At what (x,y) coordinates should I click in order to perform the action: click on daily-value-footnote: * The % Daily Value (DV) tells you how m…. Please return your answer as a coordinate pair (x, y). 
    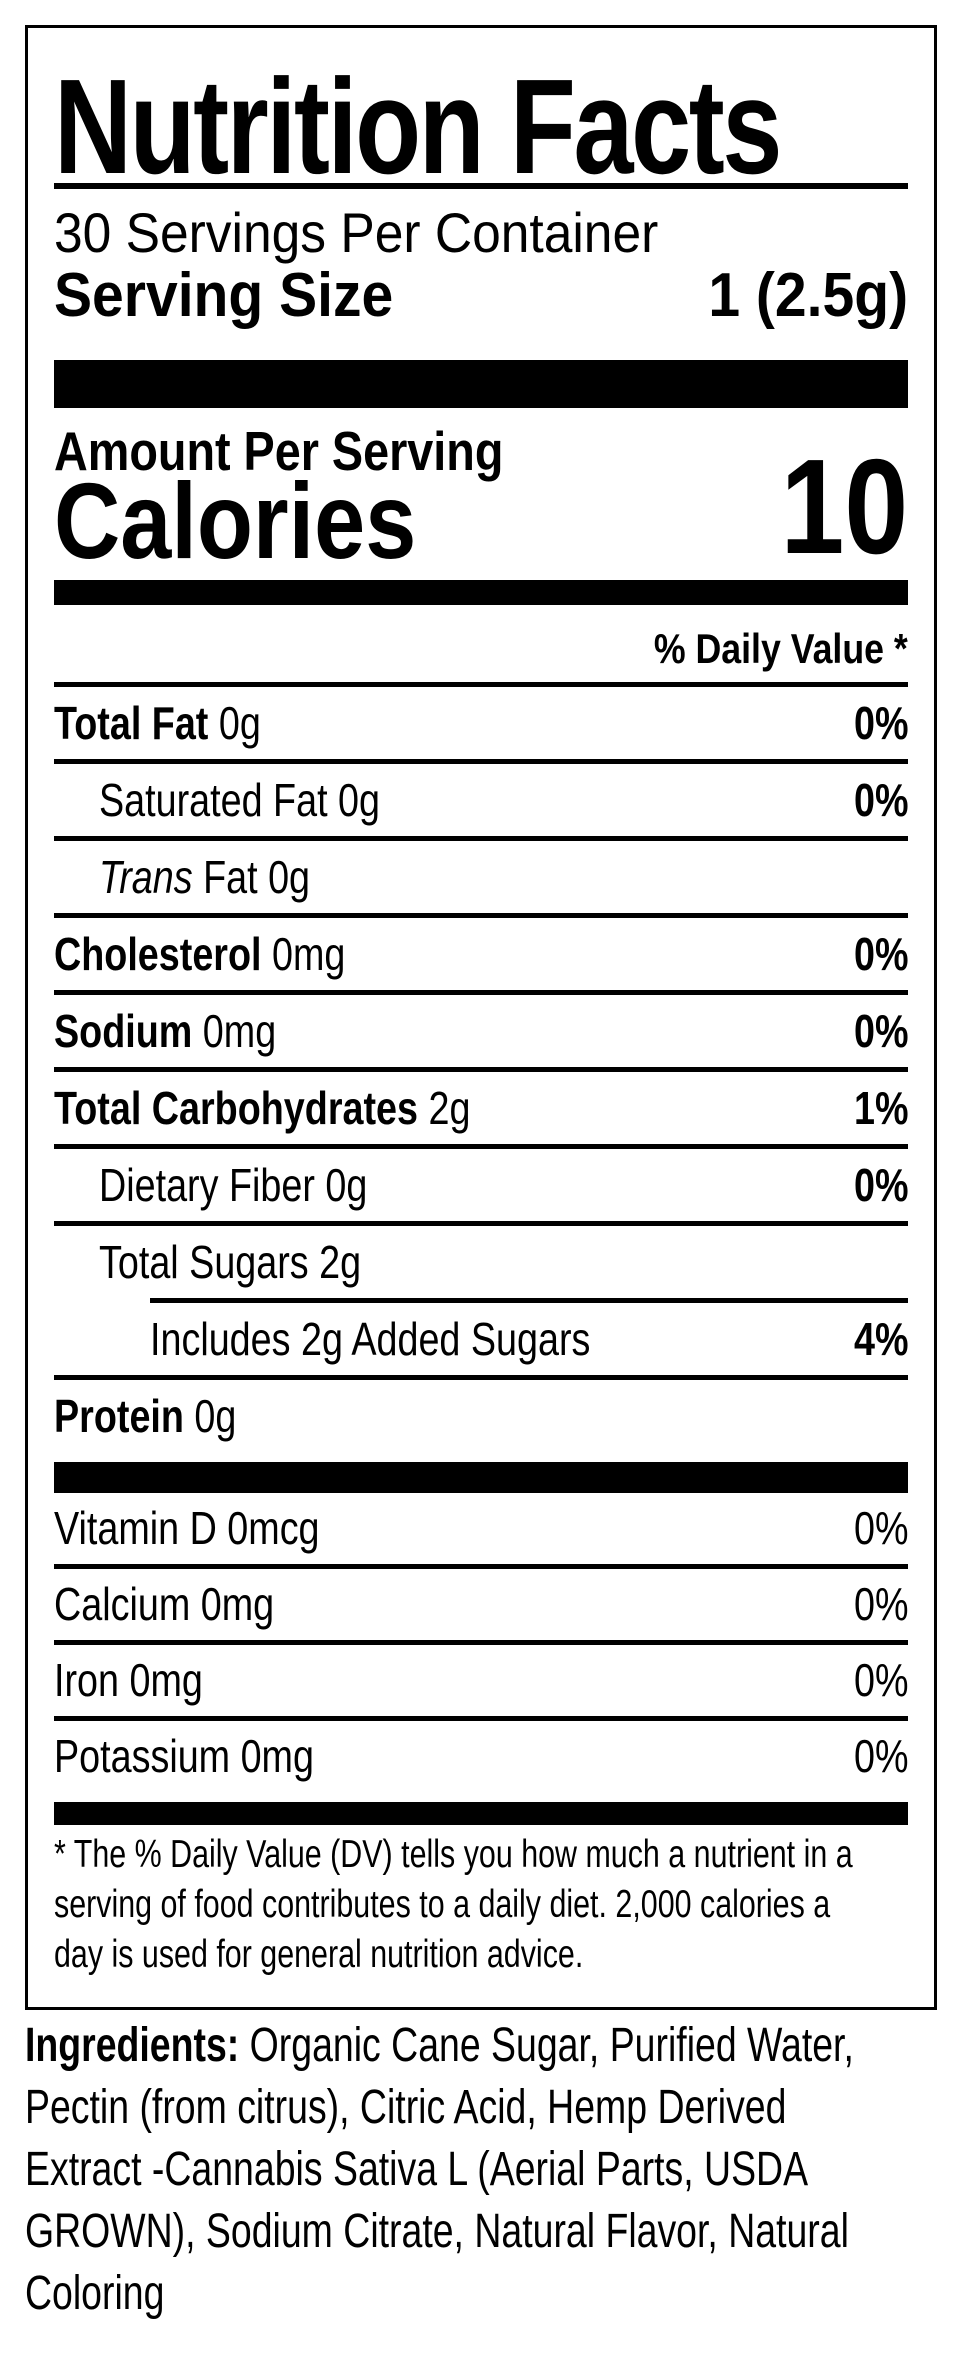
    Looking at the image, I should click on (481, 1905).